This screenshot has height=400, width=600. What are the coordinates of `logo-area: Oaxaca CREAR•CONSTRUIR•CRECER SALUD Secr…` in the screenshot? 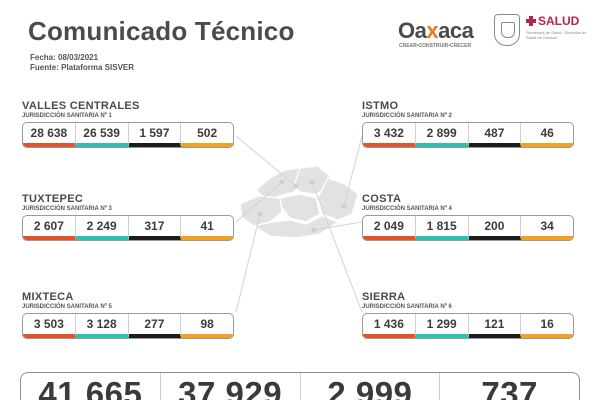 It's located at (493, 31).